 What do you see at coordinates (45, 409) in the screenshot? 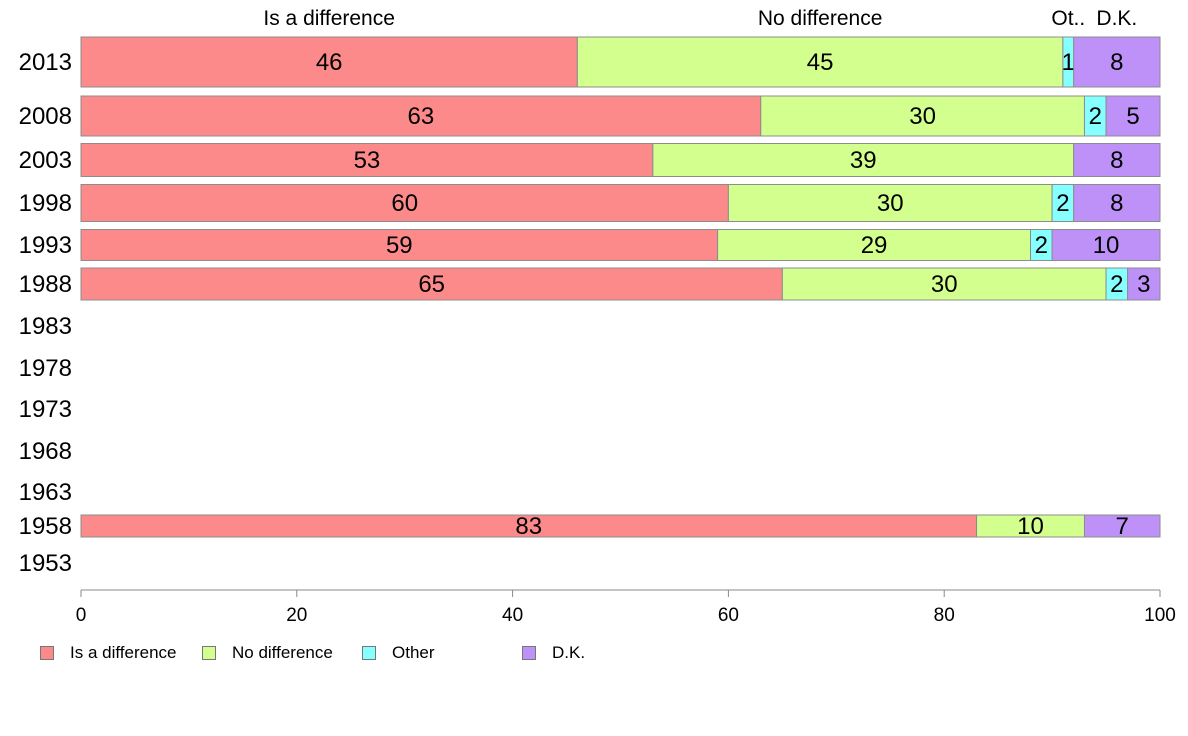
I see `y-tick-label: 1973` at bounding box center [45, 409].